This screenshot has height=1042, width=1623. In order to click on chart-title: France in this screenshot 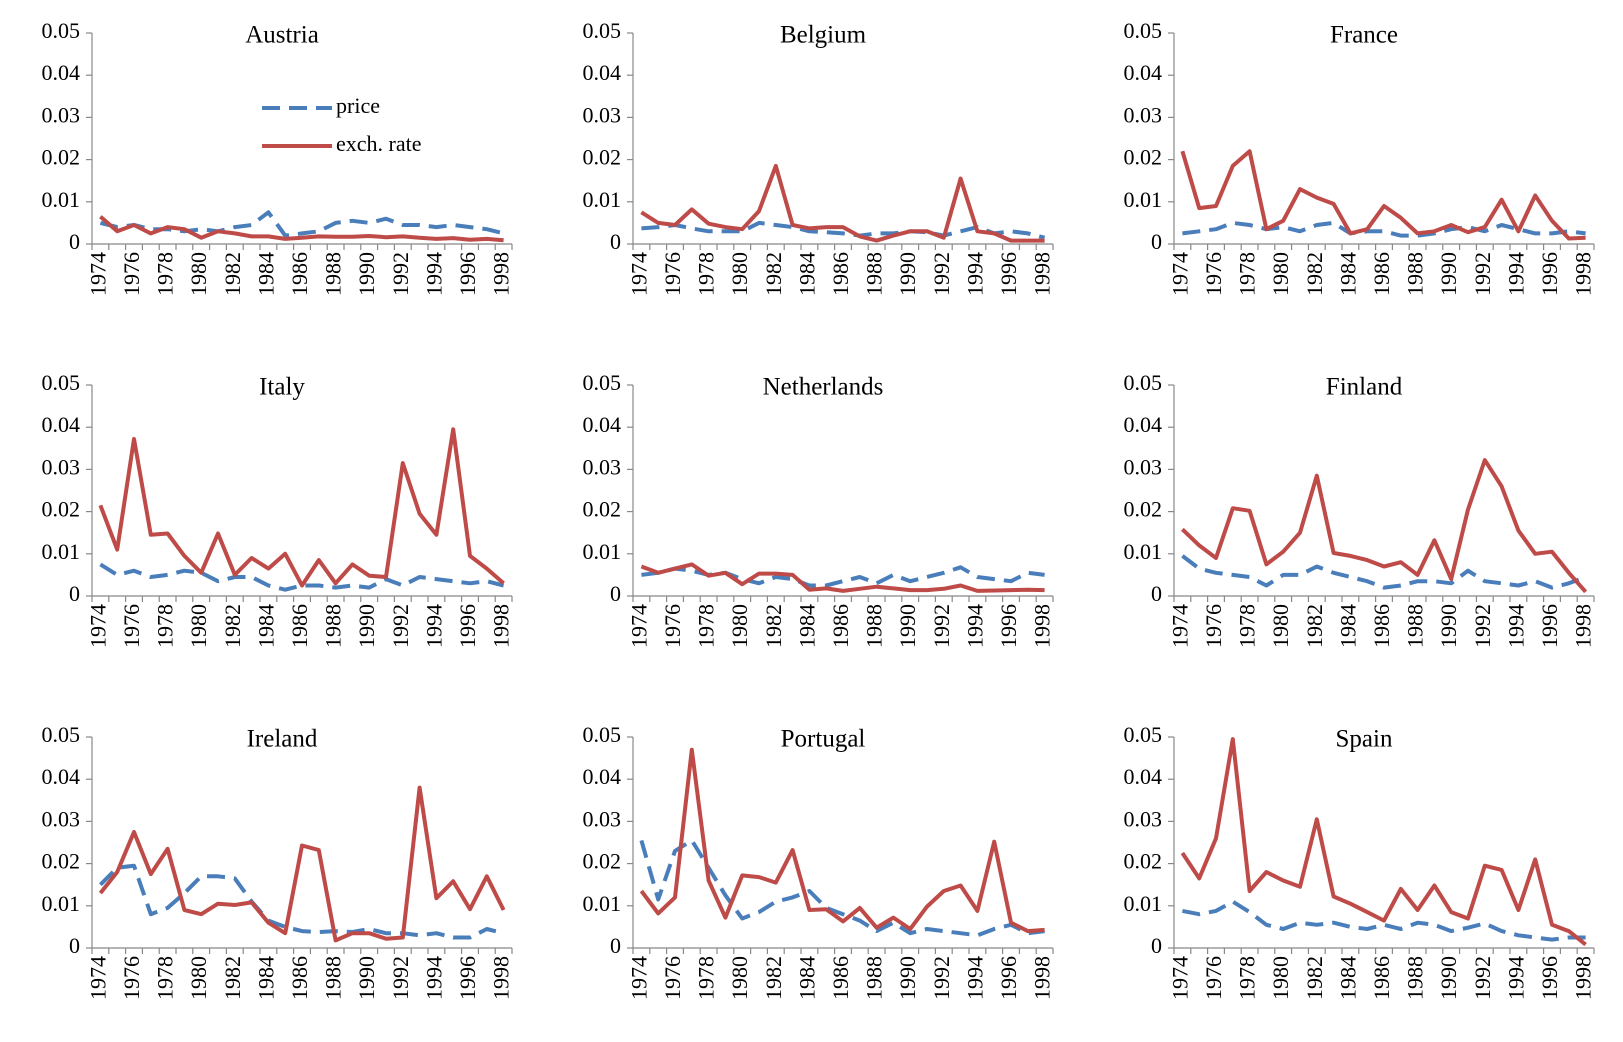, I will do `click(1364, 35)`.